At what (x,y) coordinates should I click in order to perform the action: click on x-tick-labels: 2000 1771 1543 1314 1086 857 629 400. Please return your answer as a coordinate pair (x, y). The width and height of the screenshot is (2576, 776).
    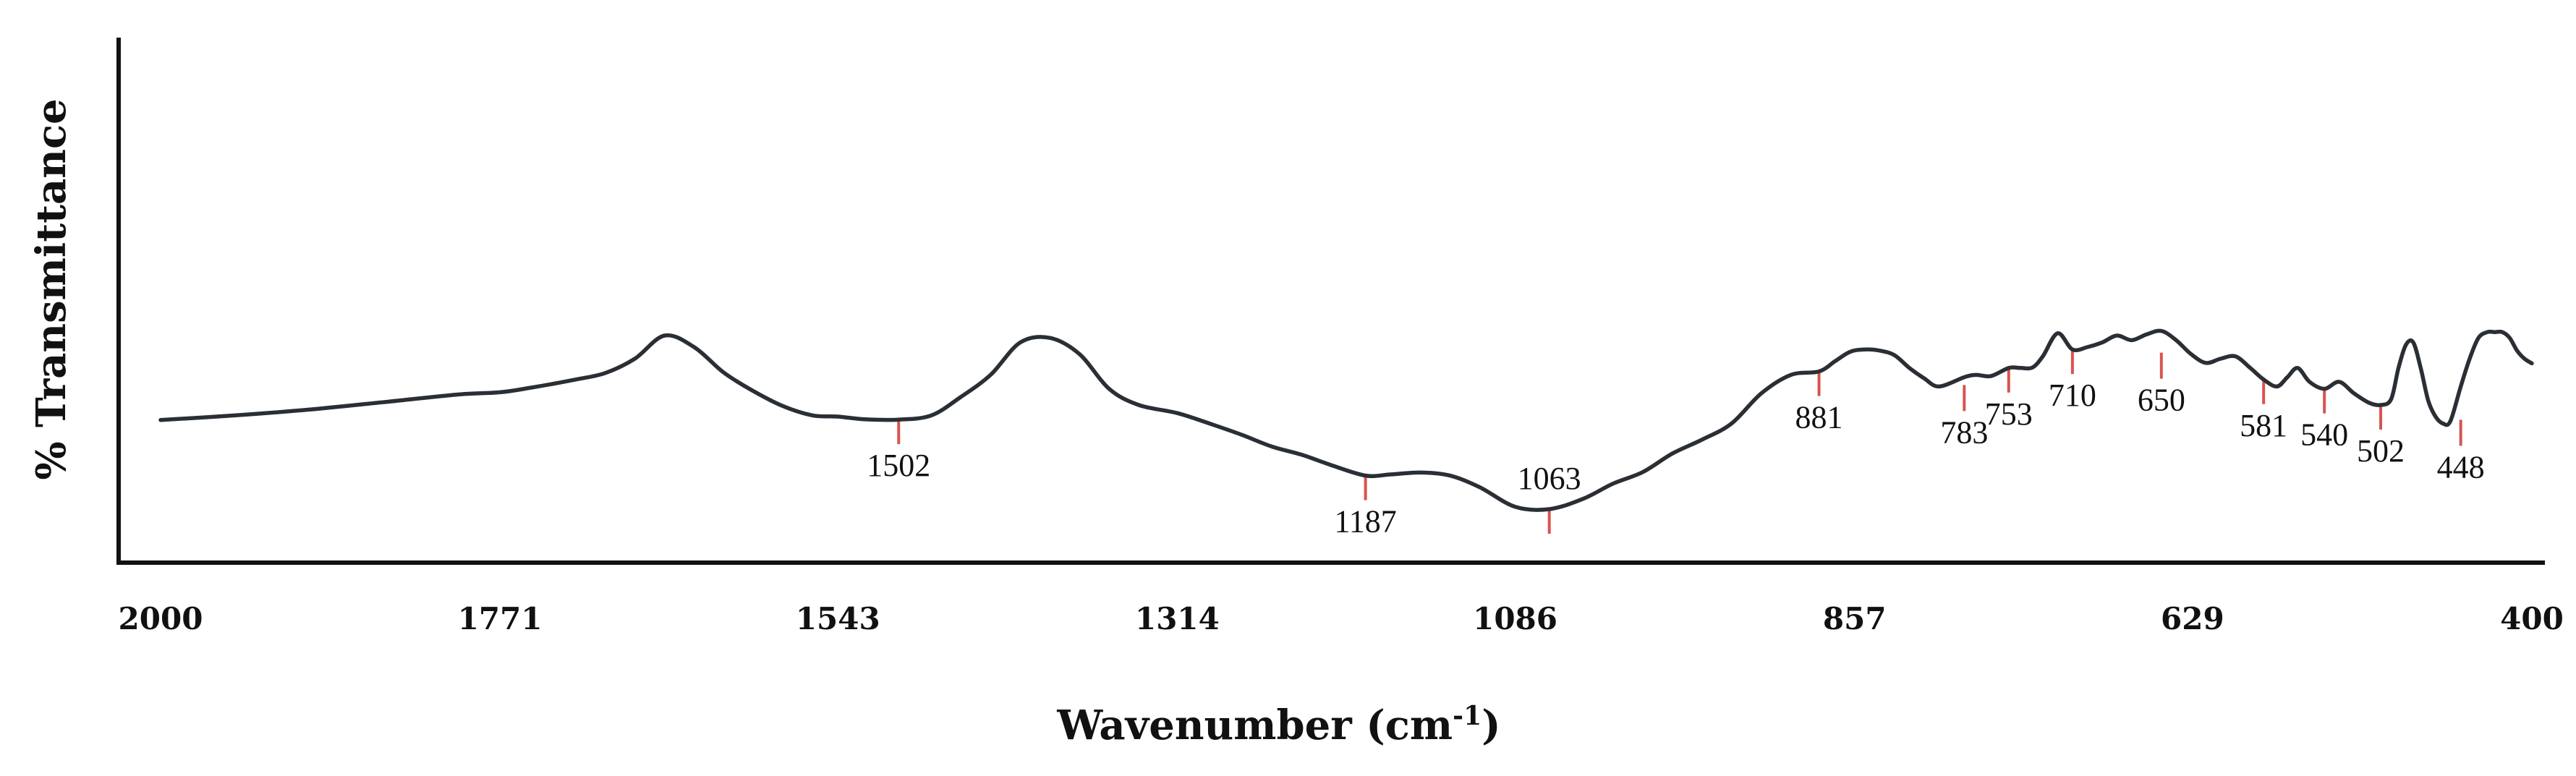
    Looking at the image, I should click on (1341, 618).